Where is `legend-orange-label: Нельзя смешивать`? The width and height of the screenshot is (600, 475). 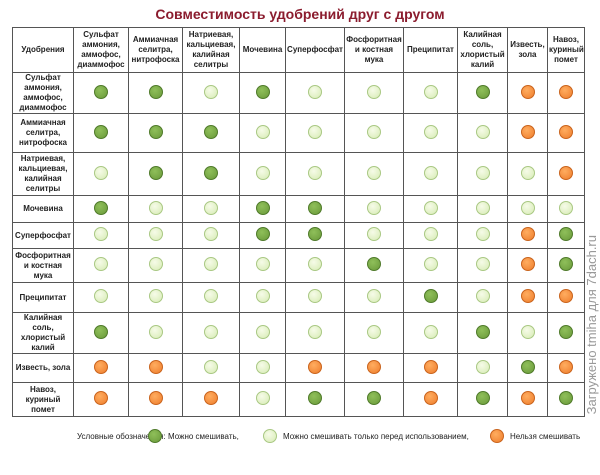 legend-orange-label: Нельзя смешивать is located at coordinates (545, 436).